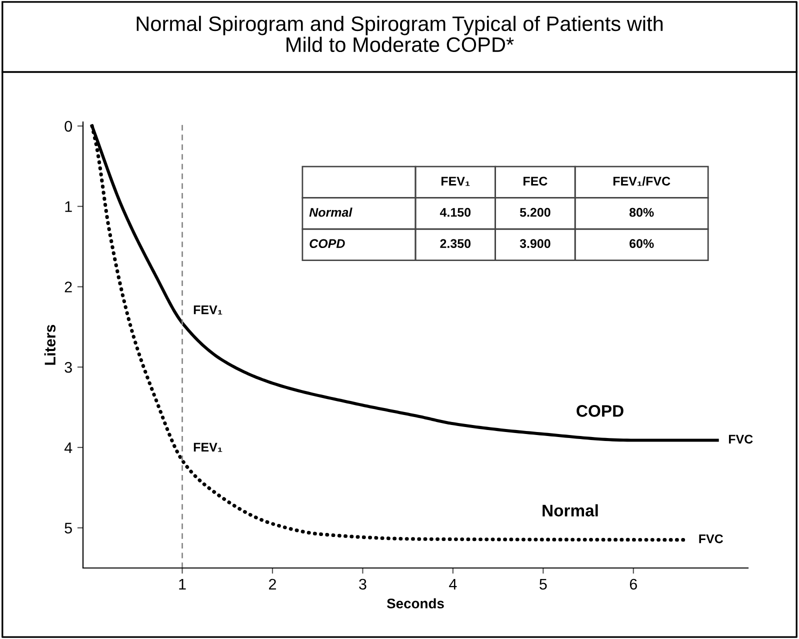 This screenshot has width=799, height=639. I want to click on annotation: FEV₁/FVC, so click(641, 181).